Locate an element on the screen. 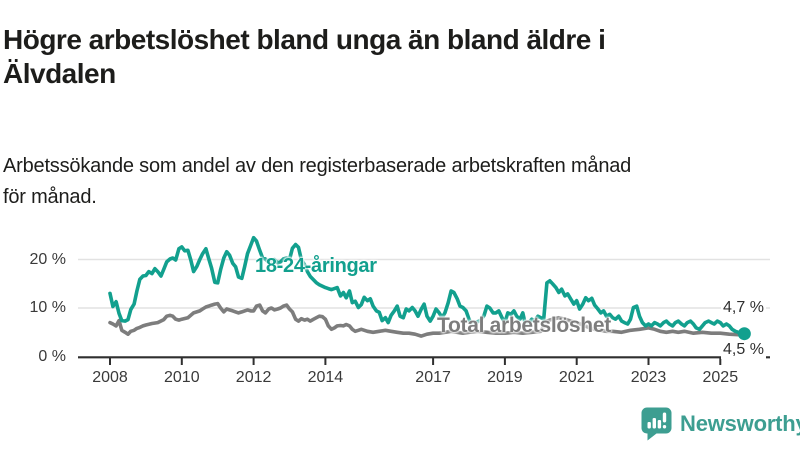 The width and height of the screenshot is (800, 450). series-label-total: Total arbetslöshet is located at coordinates (524, 325).